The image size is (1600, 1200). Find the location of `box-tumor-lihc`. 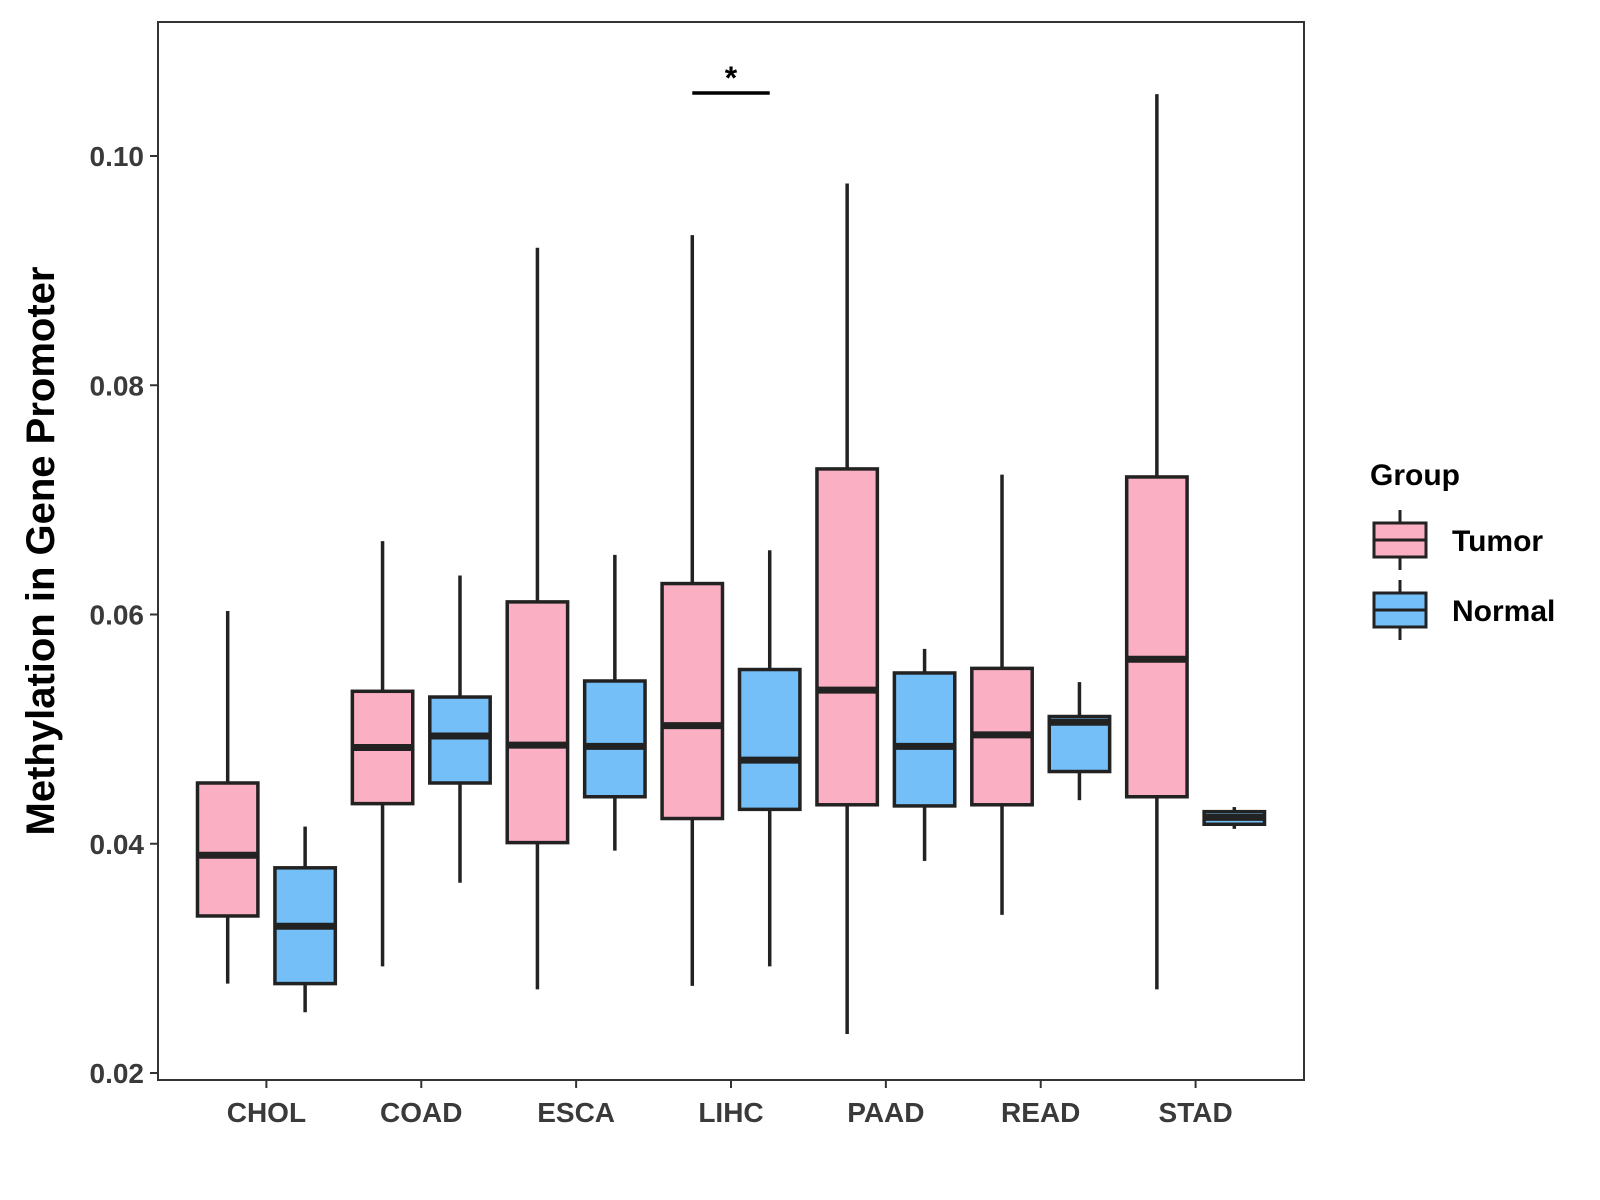

box-tumor-lihc is located at coordinates (692, 610).